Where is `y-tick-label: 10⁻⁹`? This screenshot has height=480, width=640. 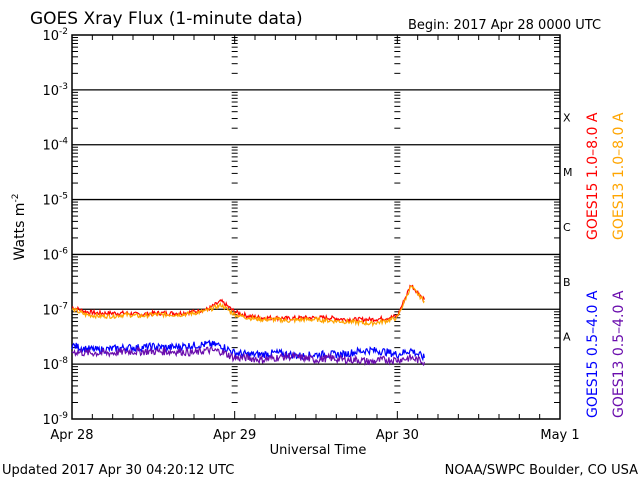 y-tick-label: 10⁻⁹ is located at coordinates (55, 419).